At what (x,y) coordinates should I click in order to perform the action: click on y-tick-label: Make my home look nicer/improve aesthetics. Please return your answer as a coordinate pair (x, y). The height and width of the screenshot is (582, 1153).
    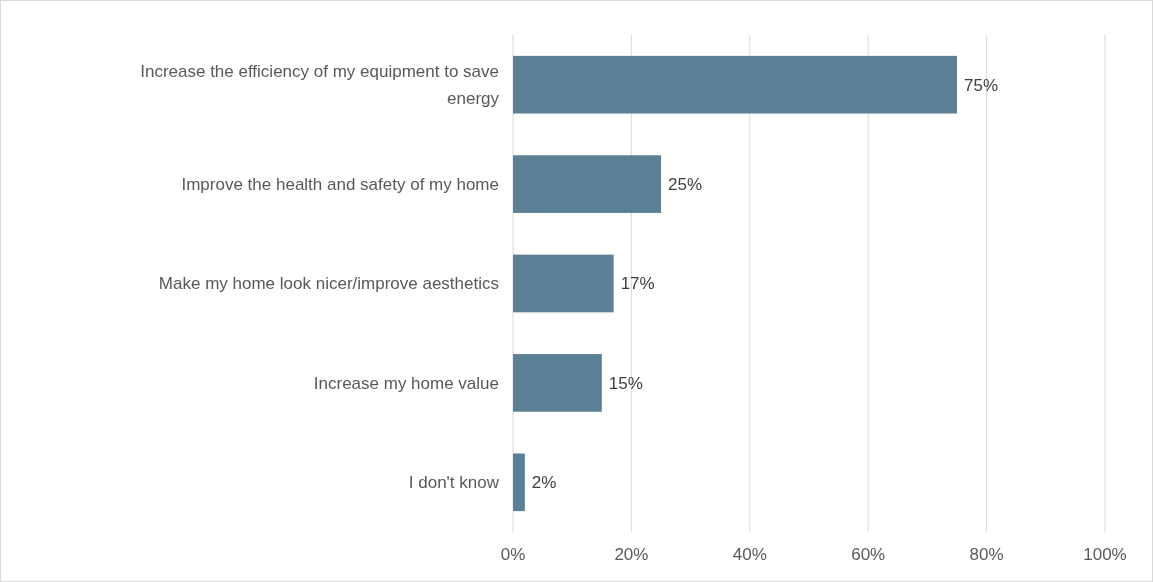
    Looking at the image, I should click on (328, 284).